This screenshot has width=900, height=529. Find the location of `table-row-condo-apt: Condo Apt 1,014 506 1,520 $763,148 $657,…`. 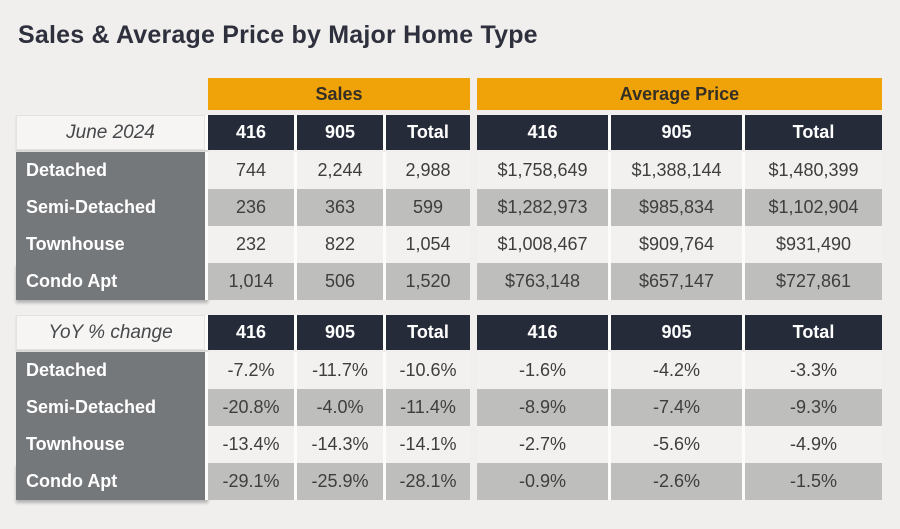

table-row-condo-apt: Condo Apt 1,014 506 1,520 $763,148 $657,… is located at coordinates (450, 281).